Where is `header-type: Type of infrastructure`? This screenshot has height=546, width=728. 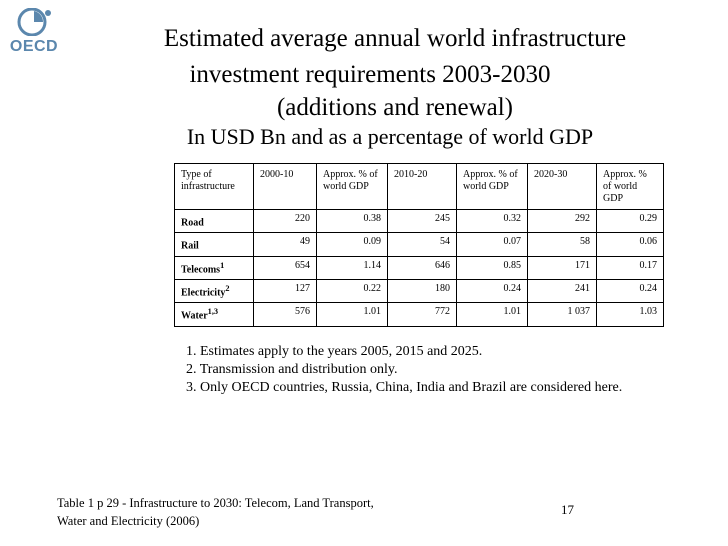 header-type: Type of infrastructure is located at coordinates (214, 186).